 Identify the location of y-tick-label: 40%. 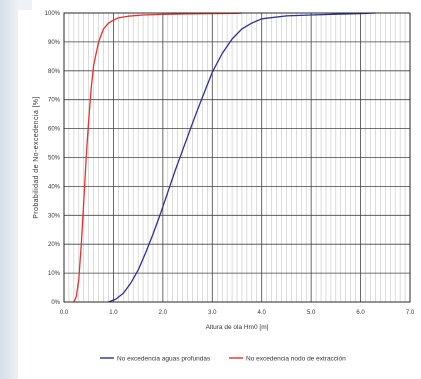
(54, 187).